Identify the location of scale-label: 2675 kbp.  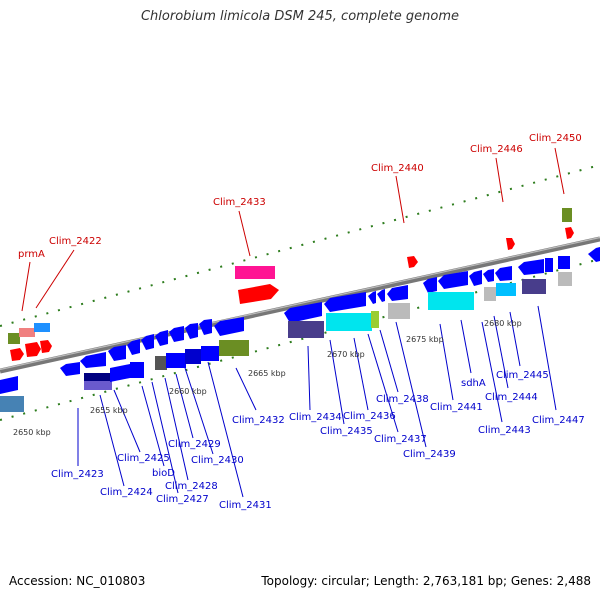
(425, 339).